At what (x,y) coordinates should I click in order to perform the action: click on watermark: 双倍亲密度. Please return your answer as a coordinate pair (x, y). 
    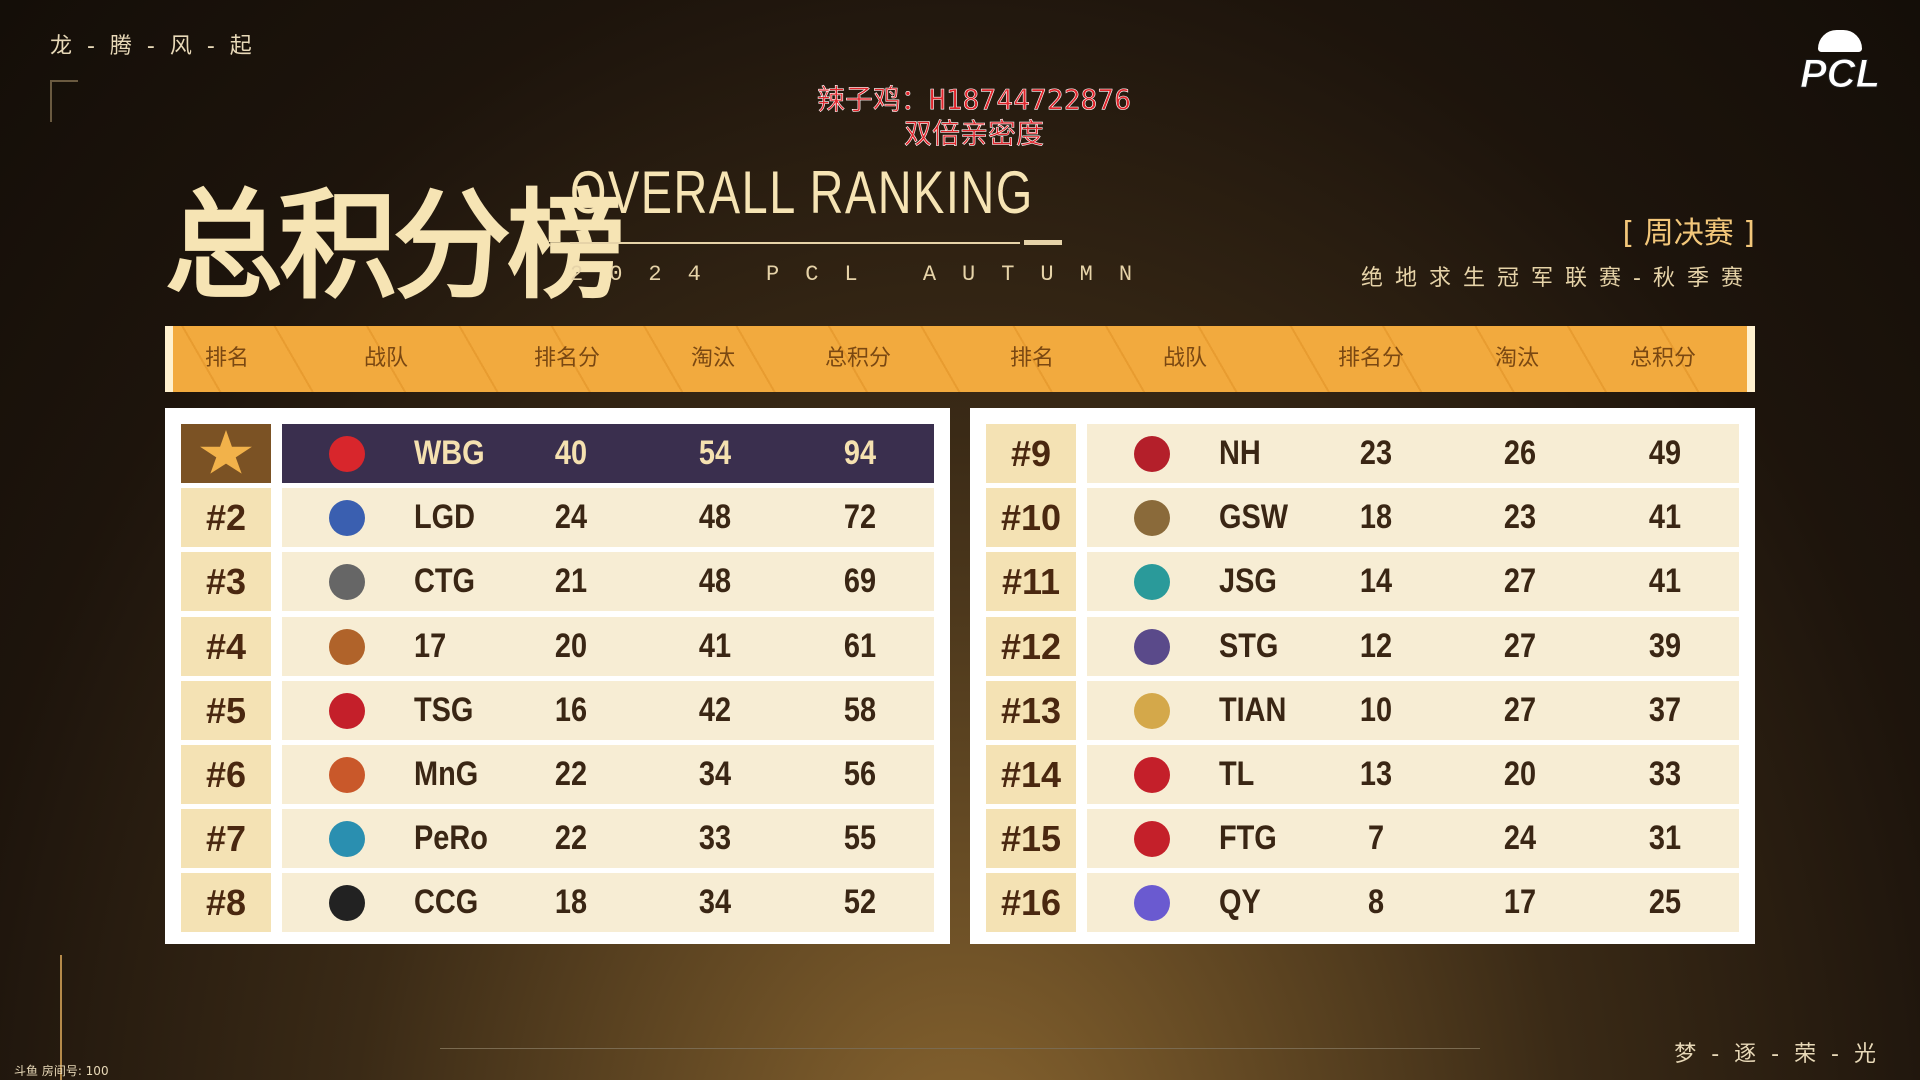
    Looking at the image, I should click on (974, 134).